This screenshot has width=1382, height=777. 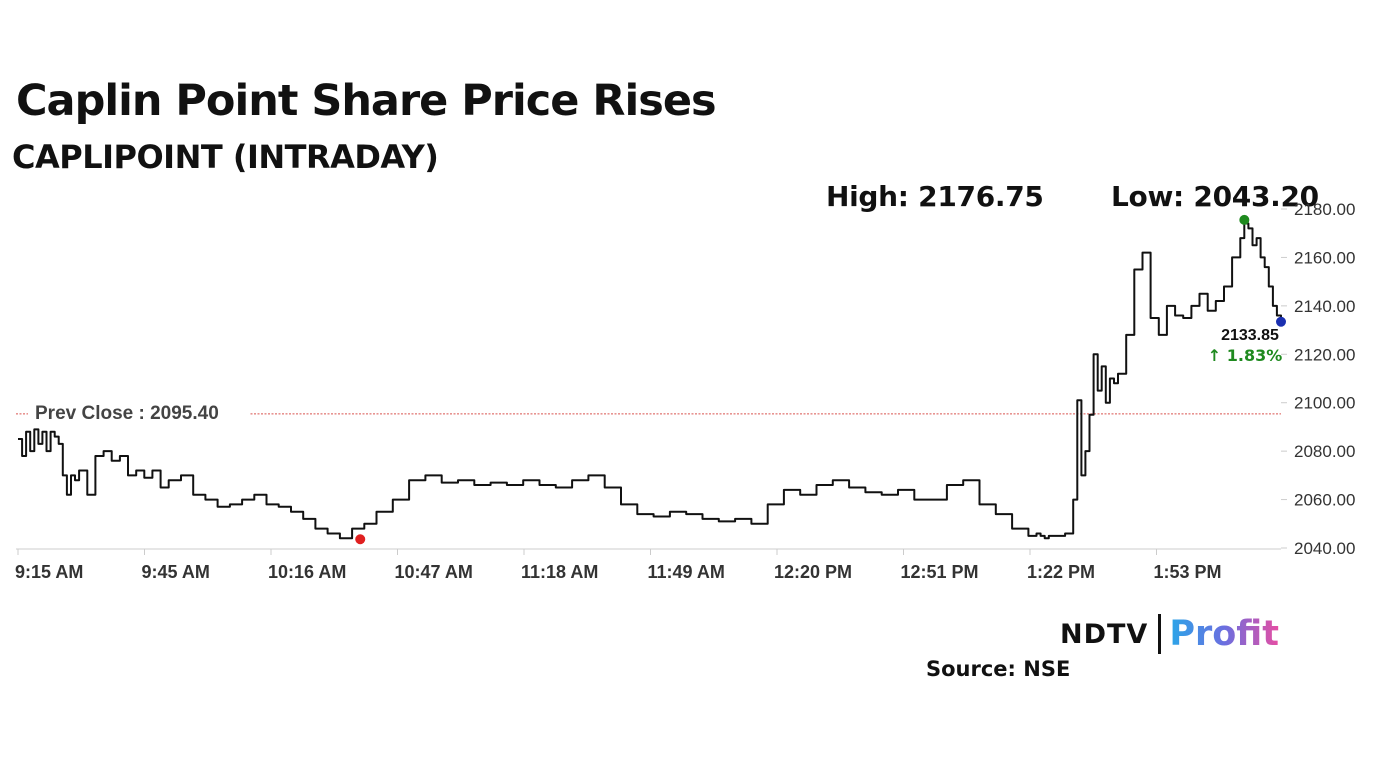 I want to click on y-tick-label: 2060.00, so click(x=1324, y=500).